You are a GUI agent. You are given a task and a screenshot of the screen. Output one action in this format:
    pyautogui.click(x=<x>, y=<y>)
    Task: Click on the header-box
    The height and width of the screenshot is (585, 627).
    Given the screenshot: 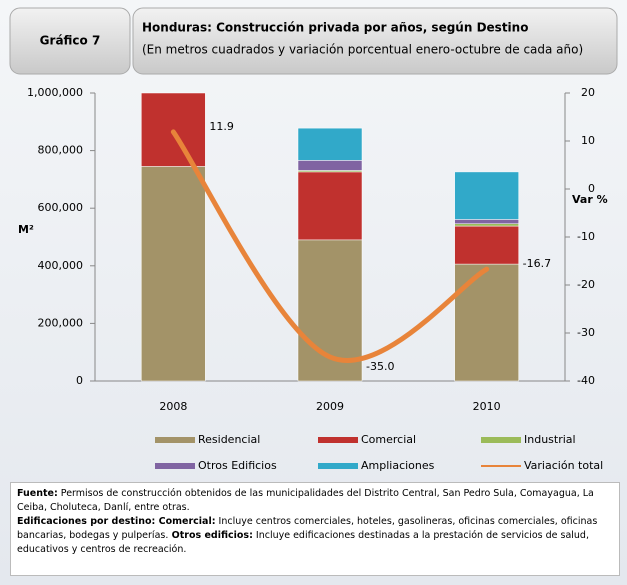 What is the action you would take?
    pyautogui.click(x=70, y=41)
    